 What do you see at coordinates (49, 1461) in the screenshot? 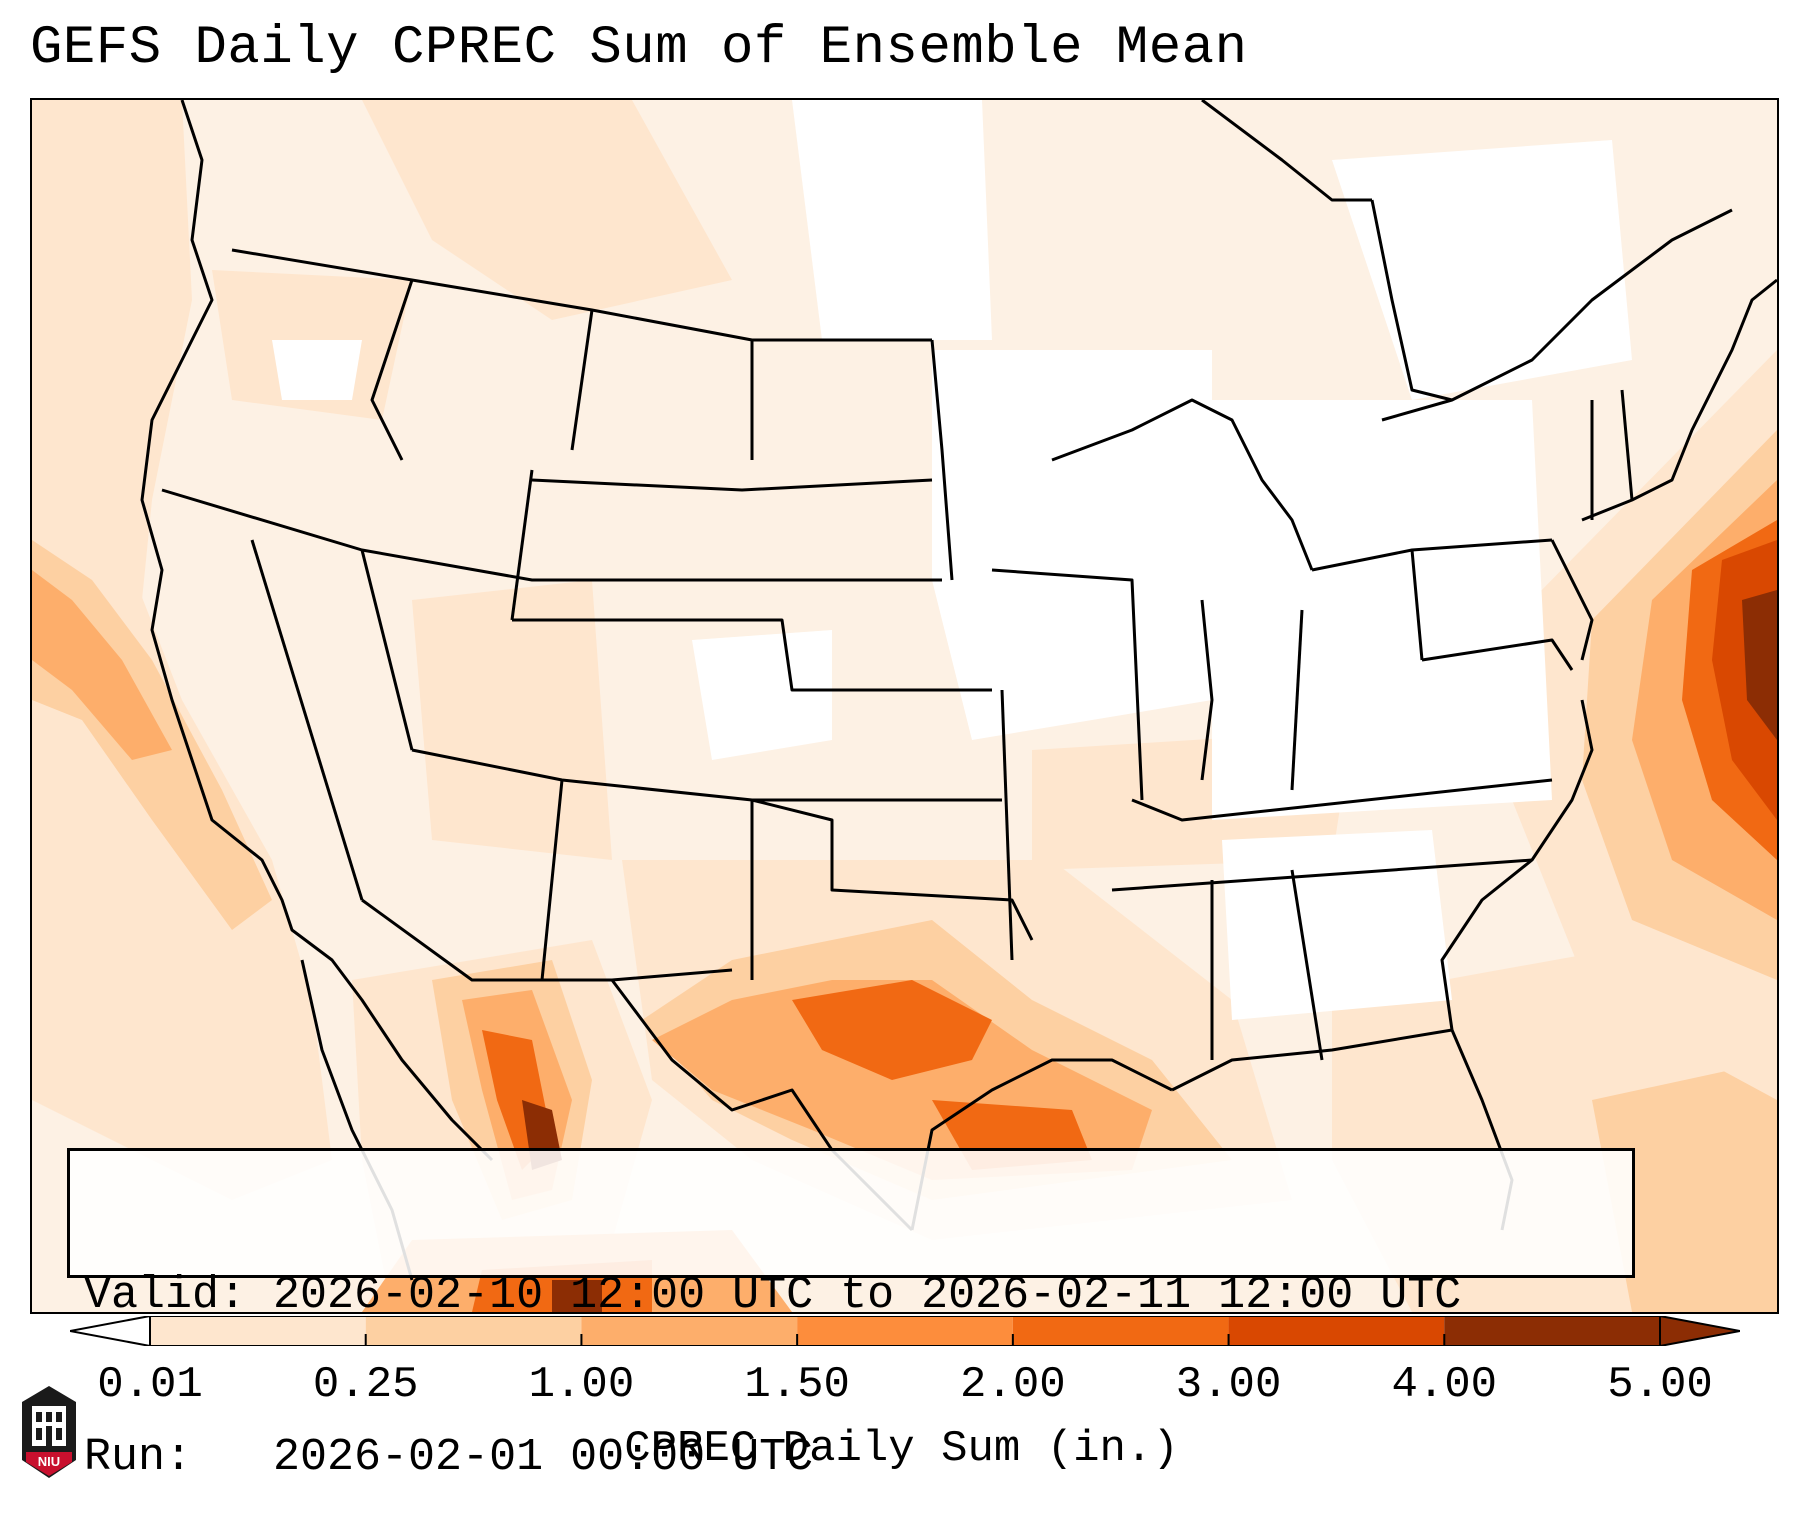
I see `logo-text: NIU` at bounding box center [49, 1461].